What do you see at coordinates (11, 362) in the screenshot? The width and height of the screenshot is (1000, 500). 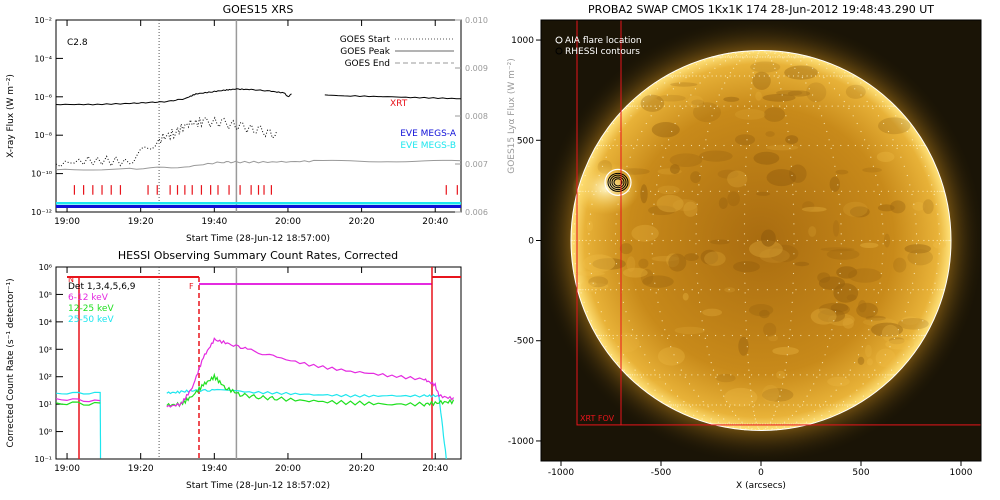 I see `hessi-y-label: Corrected Count Rate (s⁻¹ detector⁻¹)` at bounding box center [11, 362].